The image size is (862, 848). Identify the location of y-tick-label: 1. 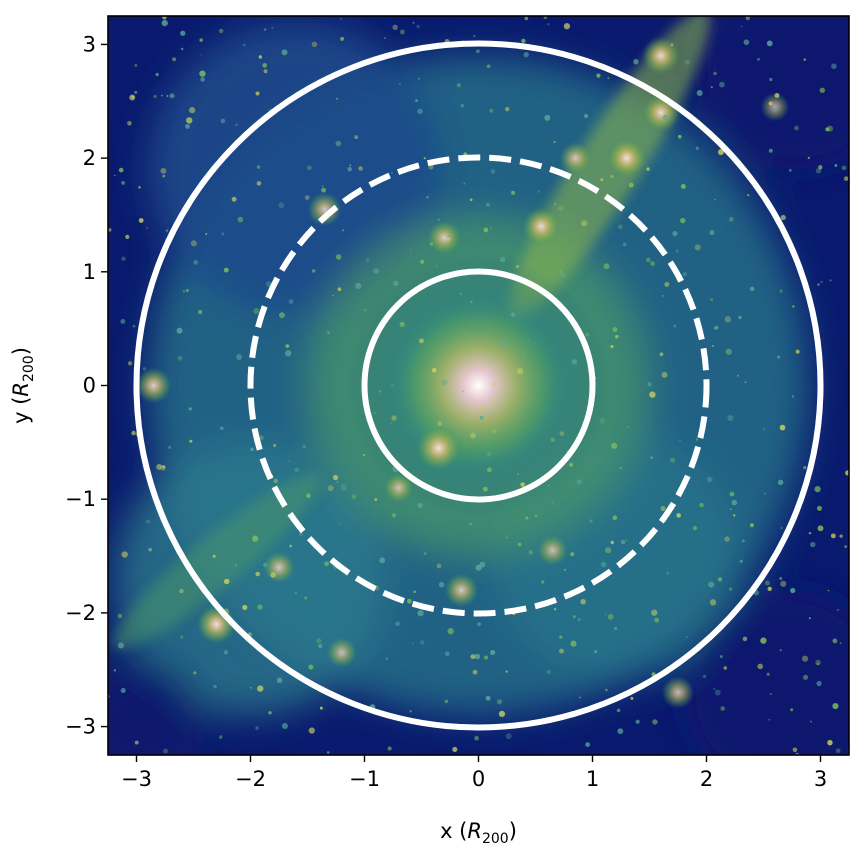
(89, 272).